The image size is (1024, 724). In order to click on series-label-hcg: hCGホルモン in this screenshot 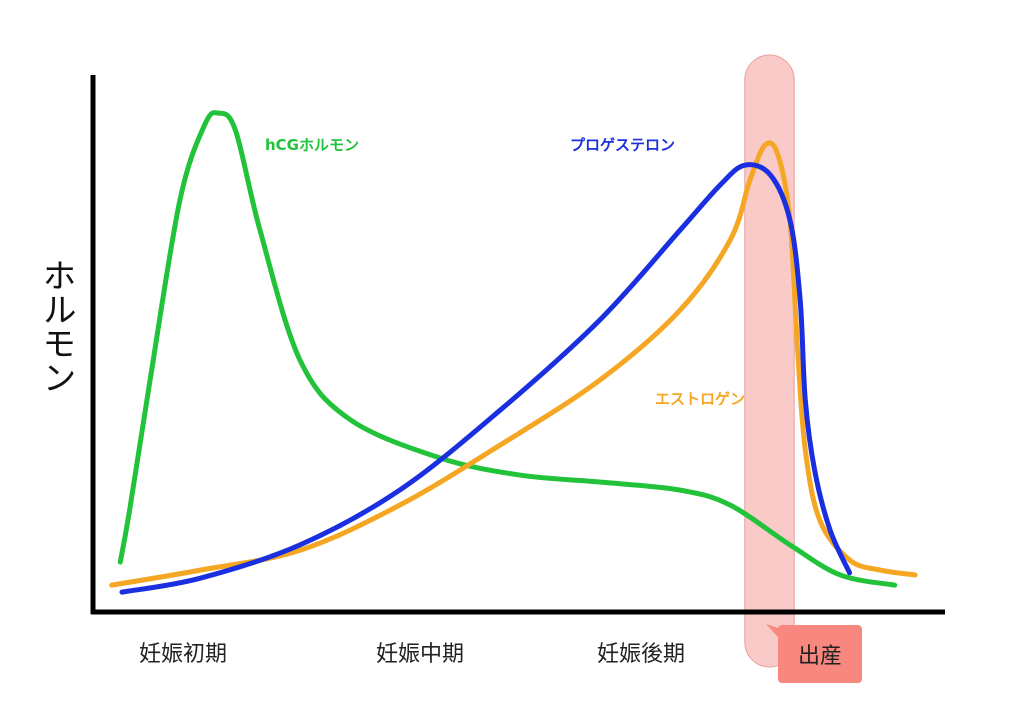, I will do `click(312, 145)`.